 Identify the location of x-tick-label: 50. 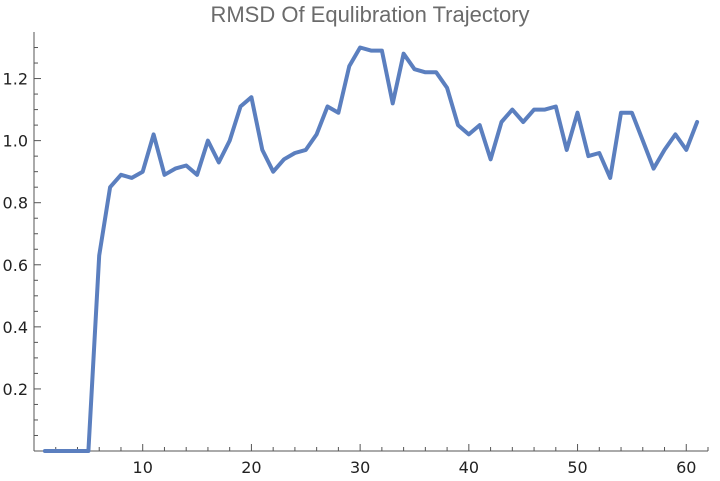
(577, 467).